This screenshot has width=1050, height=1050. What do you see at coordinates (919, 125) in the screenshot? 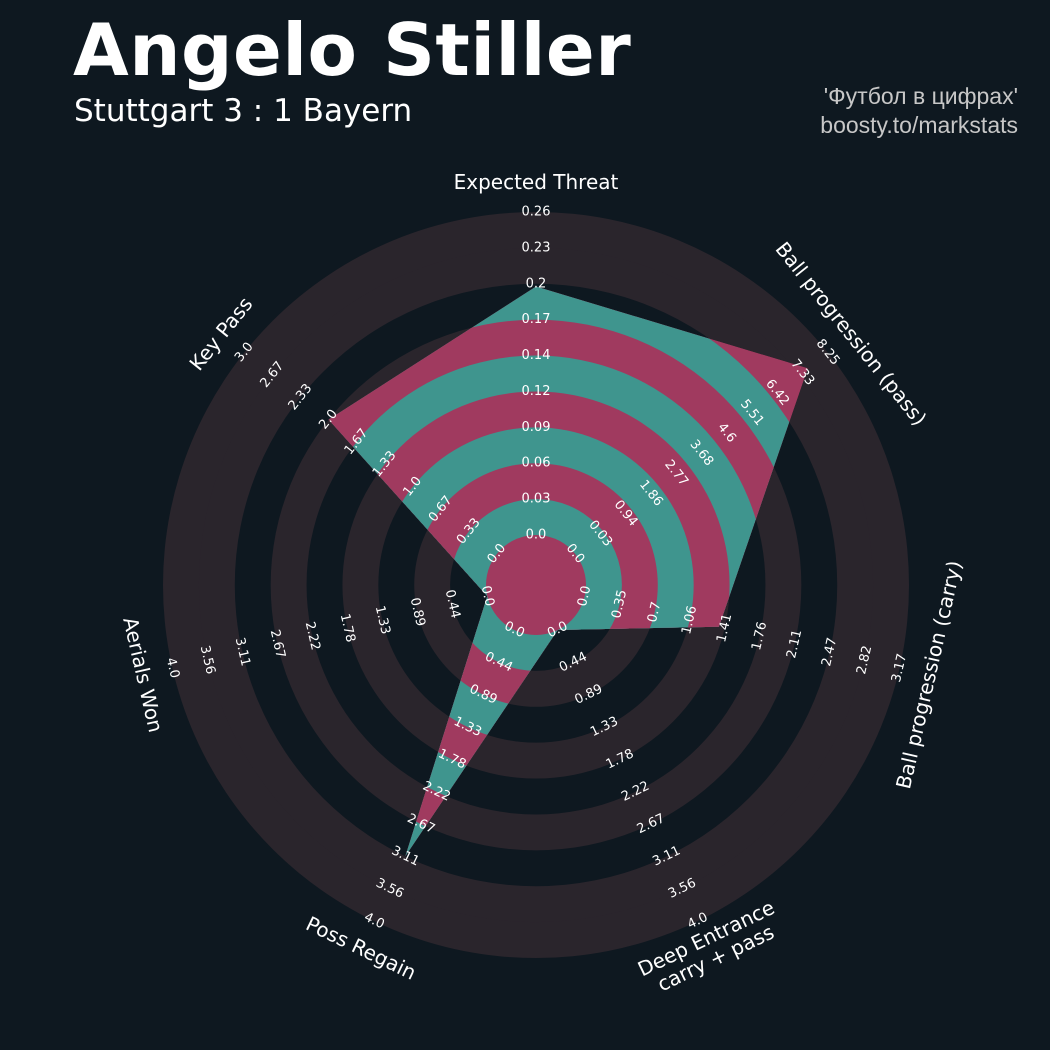
I see `credit-line-2: boosty.to/markstats` at bounding box center [919, 125].